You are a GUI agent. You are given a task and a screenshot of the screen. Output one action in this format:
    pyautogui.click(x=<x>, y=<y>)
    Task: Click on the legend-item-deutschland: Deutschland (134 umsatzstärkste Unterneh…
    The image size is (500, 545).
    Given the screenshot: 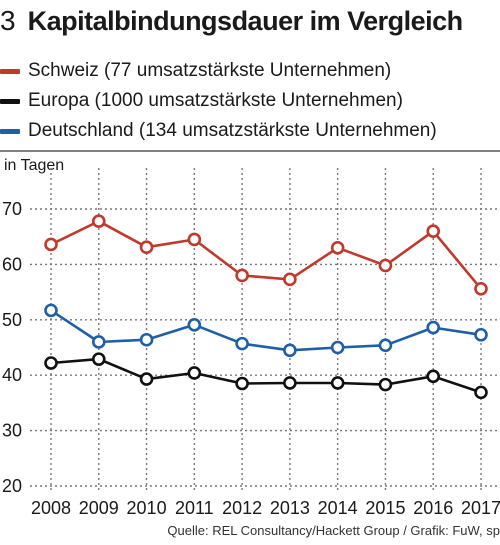 What is the action you would take?
    pyautogui.click(x=218, y=131)
    